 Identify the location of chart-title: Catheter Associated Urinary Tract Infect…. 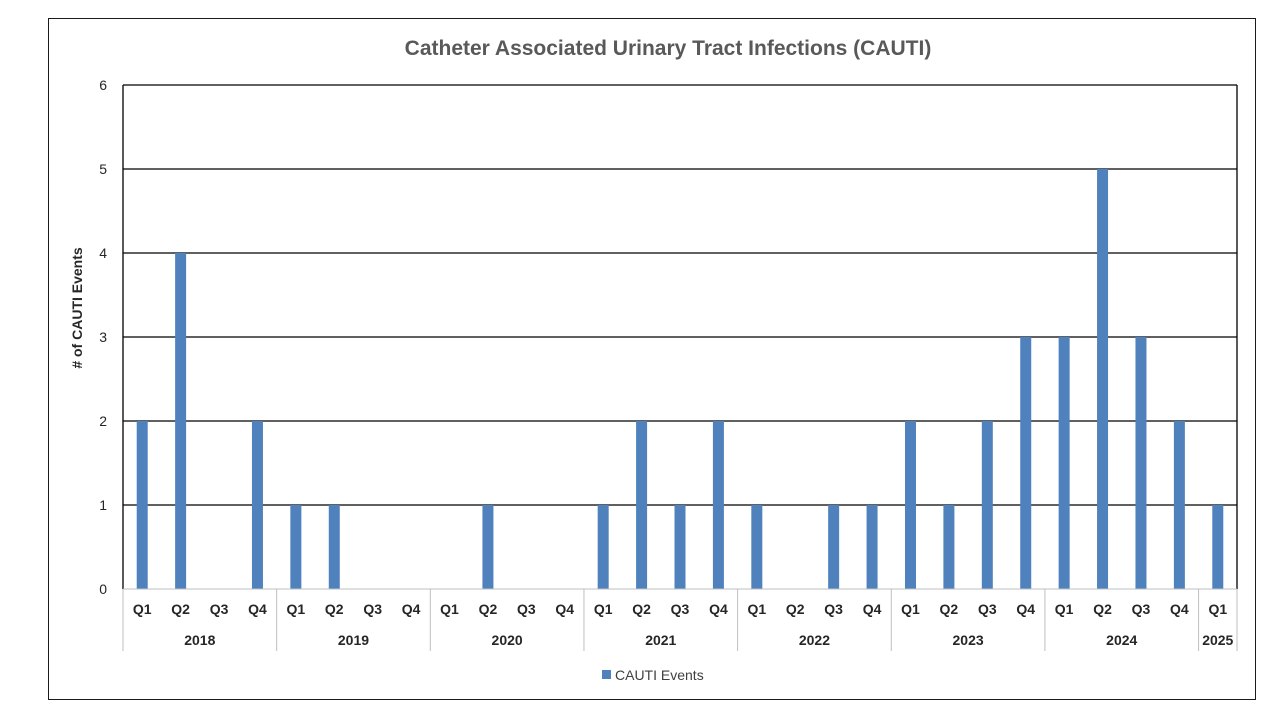
(668, 48).